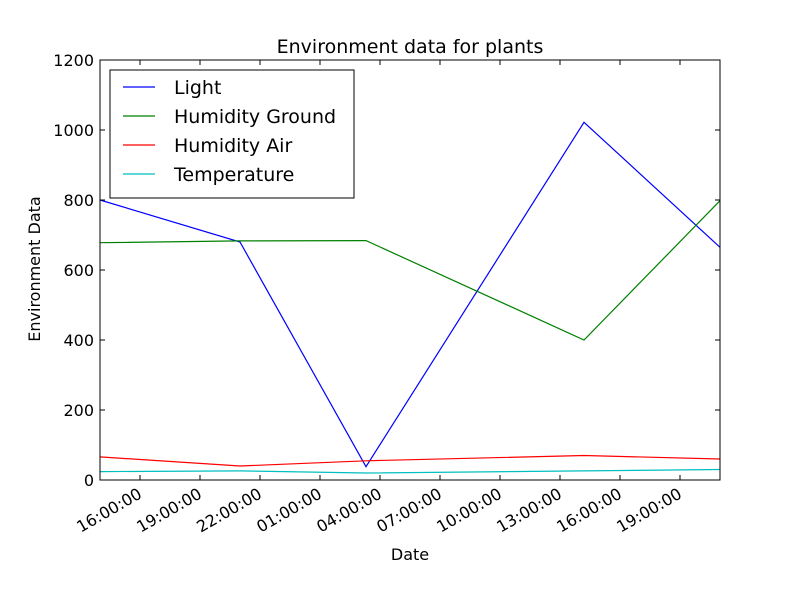  Describe the element at coordinates (233, 175) in the screenshot. I see `legend-label: Temperature` at that location.